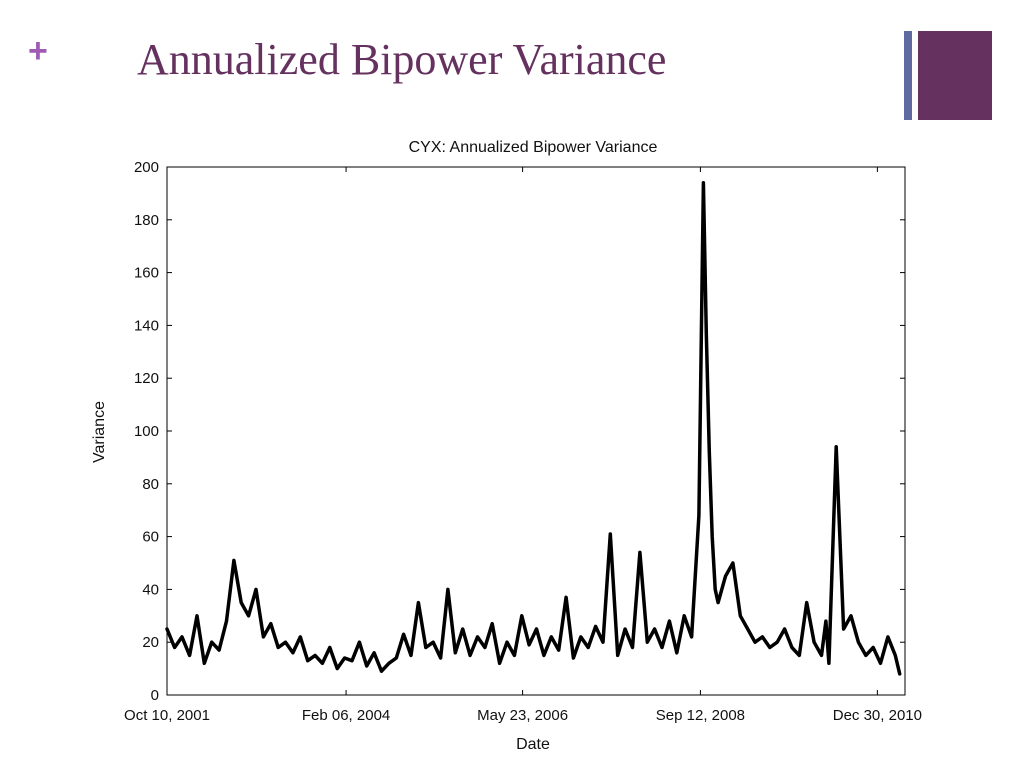 Image resolution: width=1024 pixels, height=768 pixels. What do you see at coordinates (99, 432) in the screenshot?
I see `y-axis-label: Variance` at bounding box center [99, 432].